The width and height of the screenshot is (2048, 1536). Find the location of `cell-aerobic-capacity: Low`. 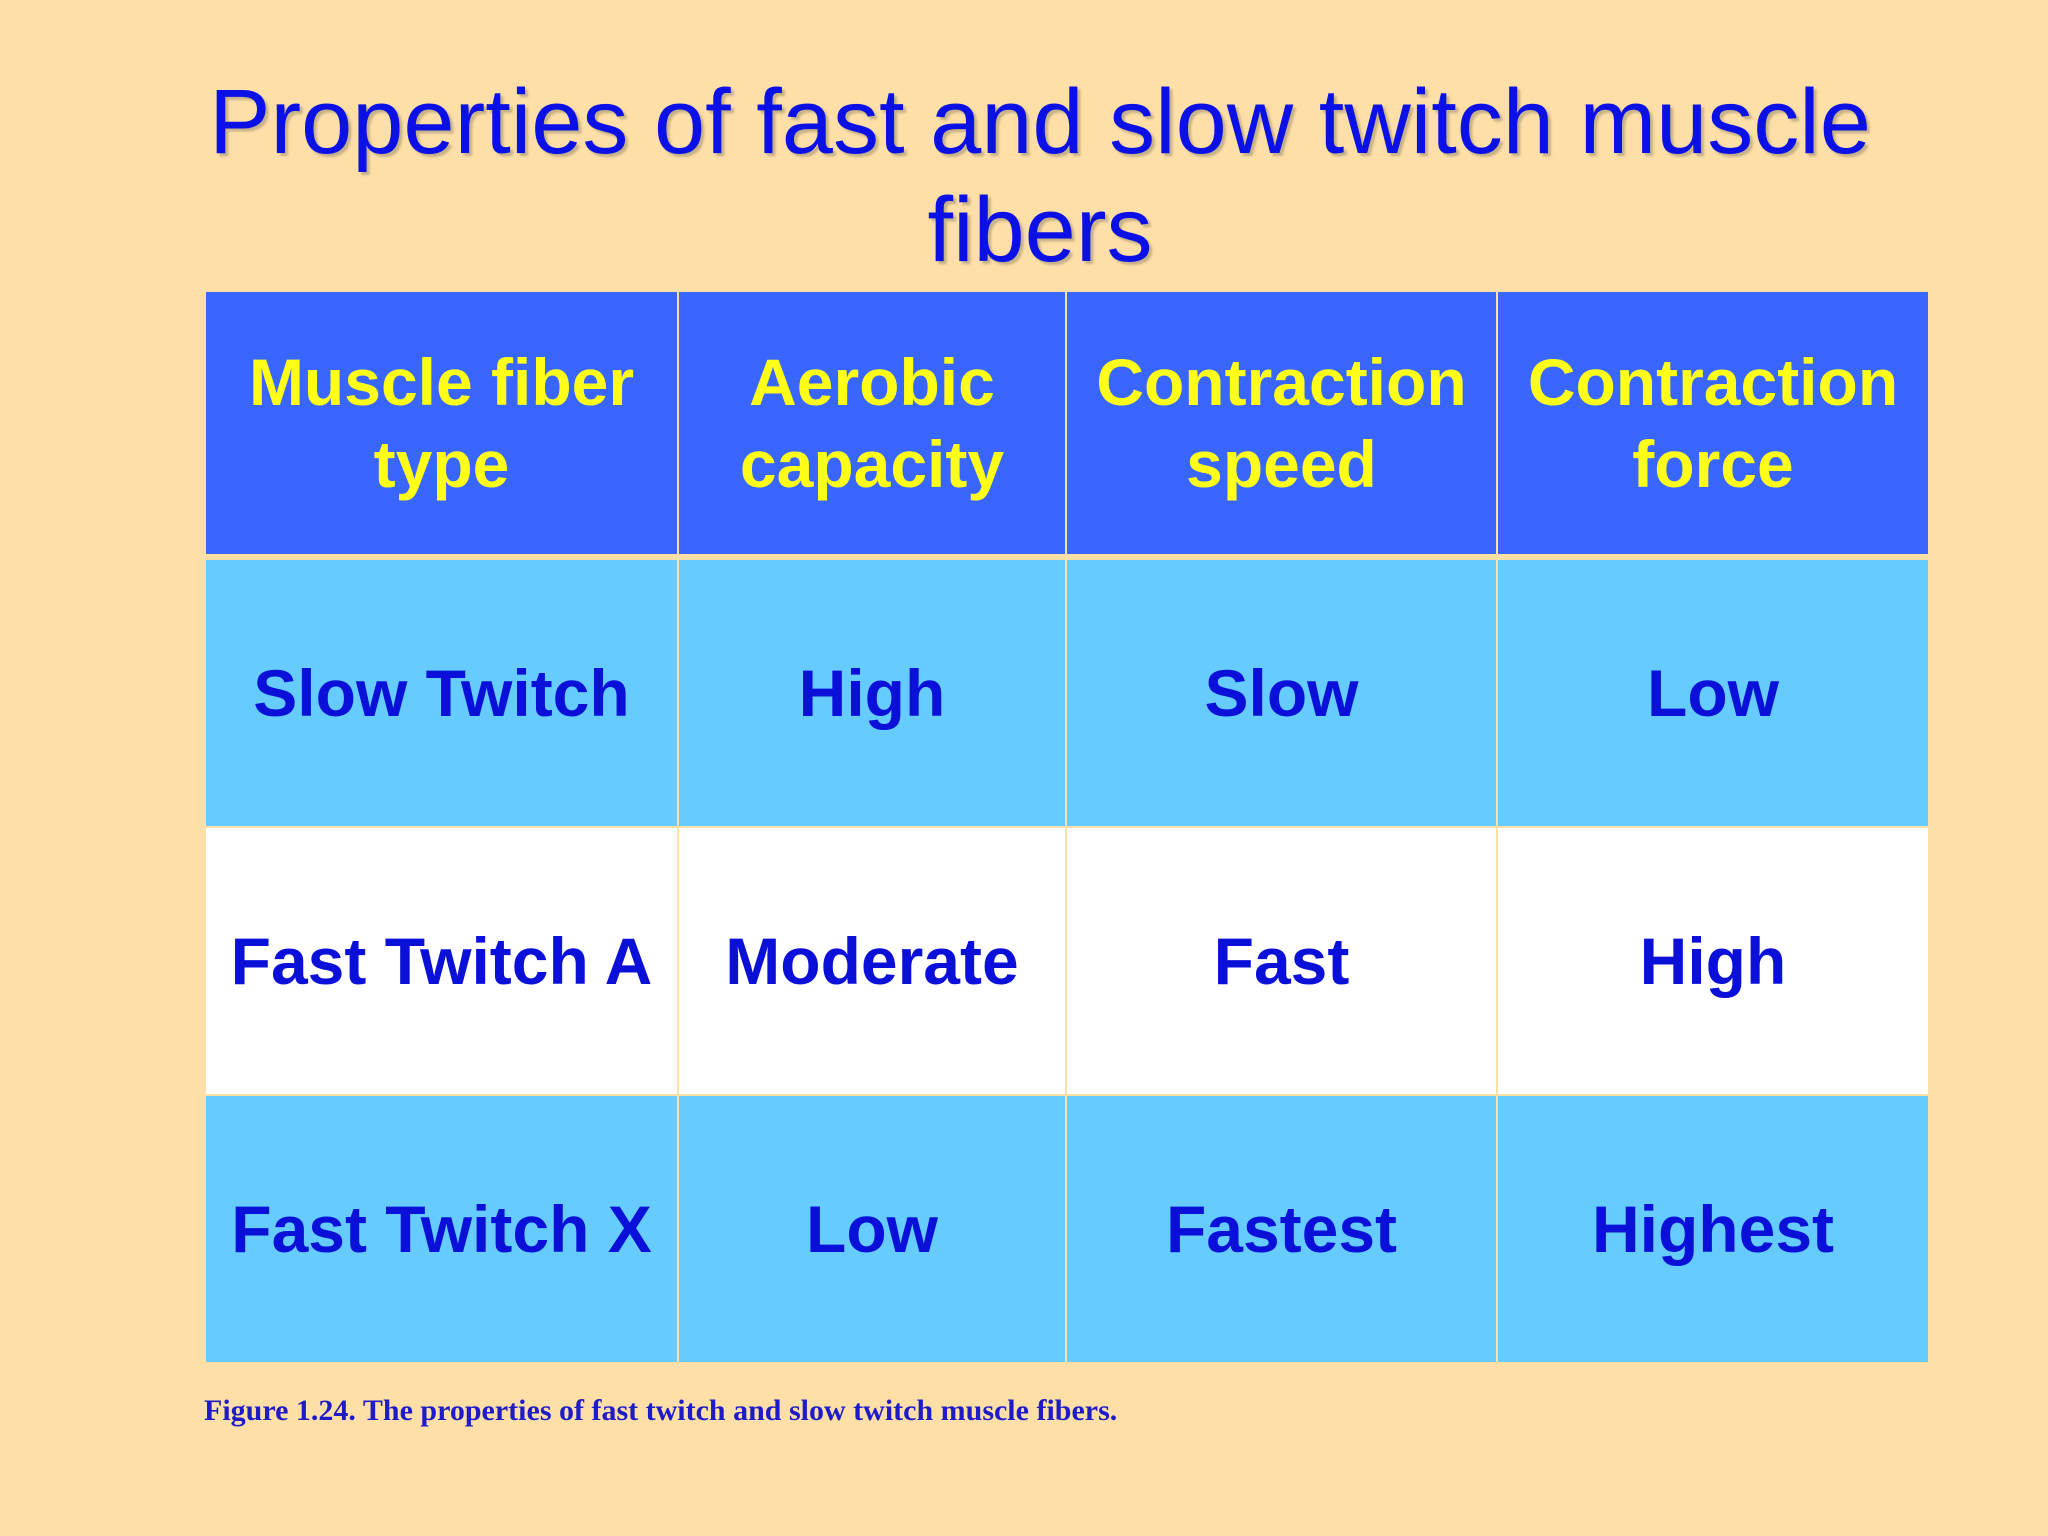

cell-aerobic-capacity: Low is located at coordinates (872, 1229).